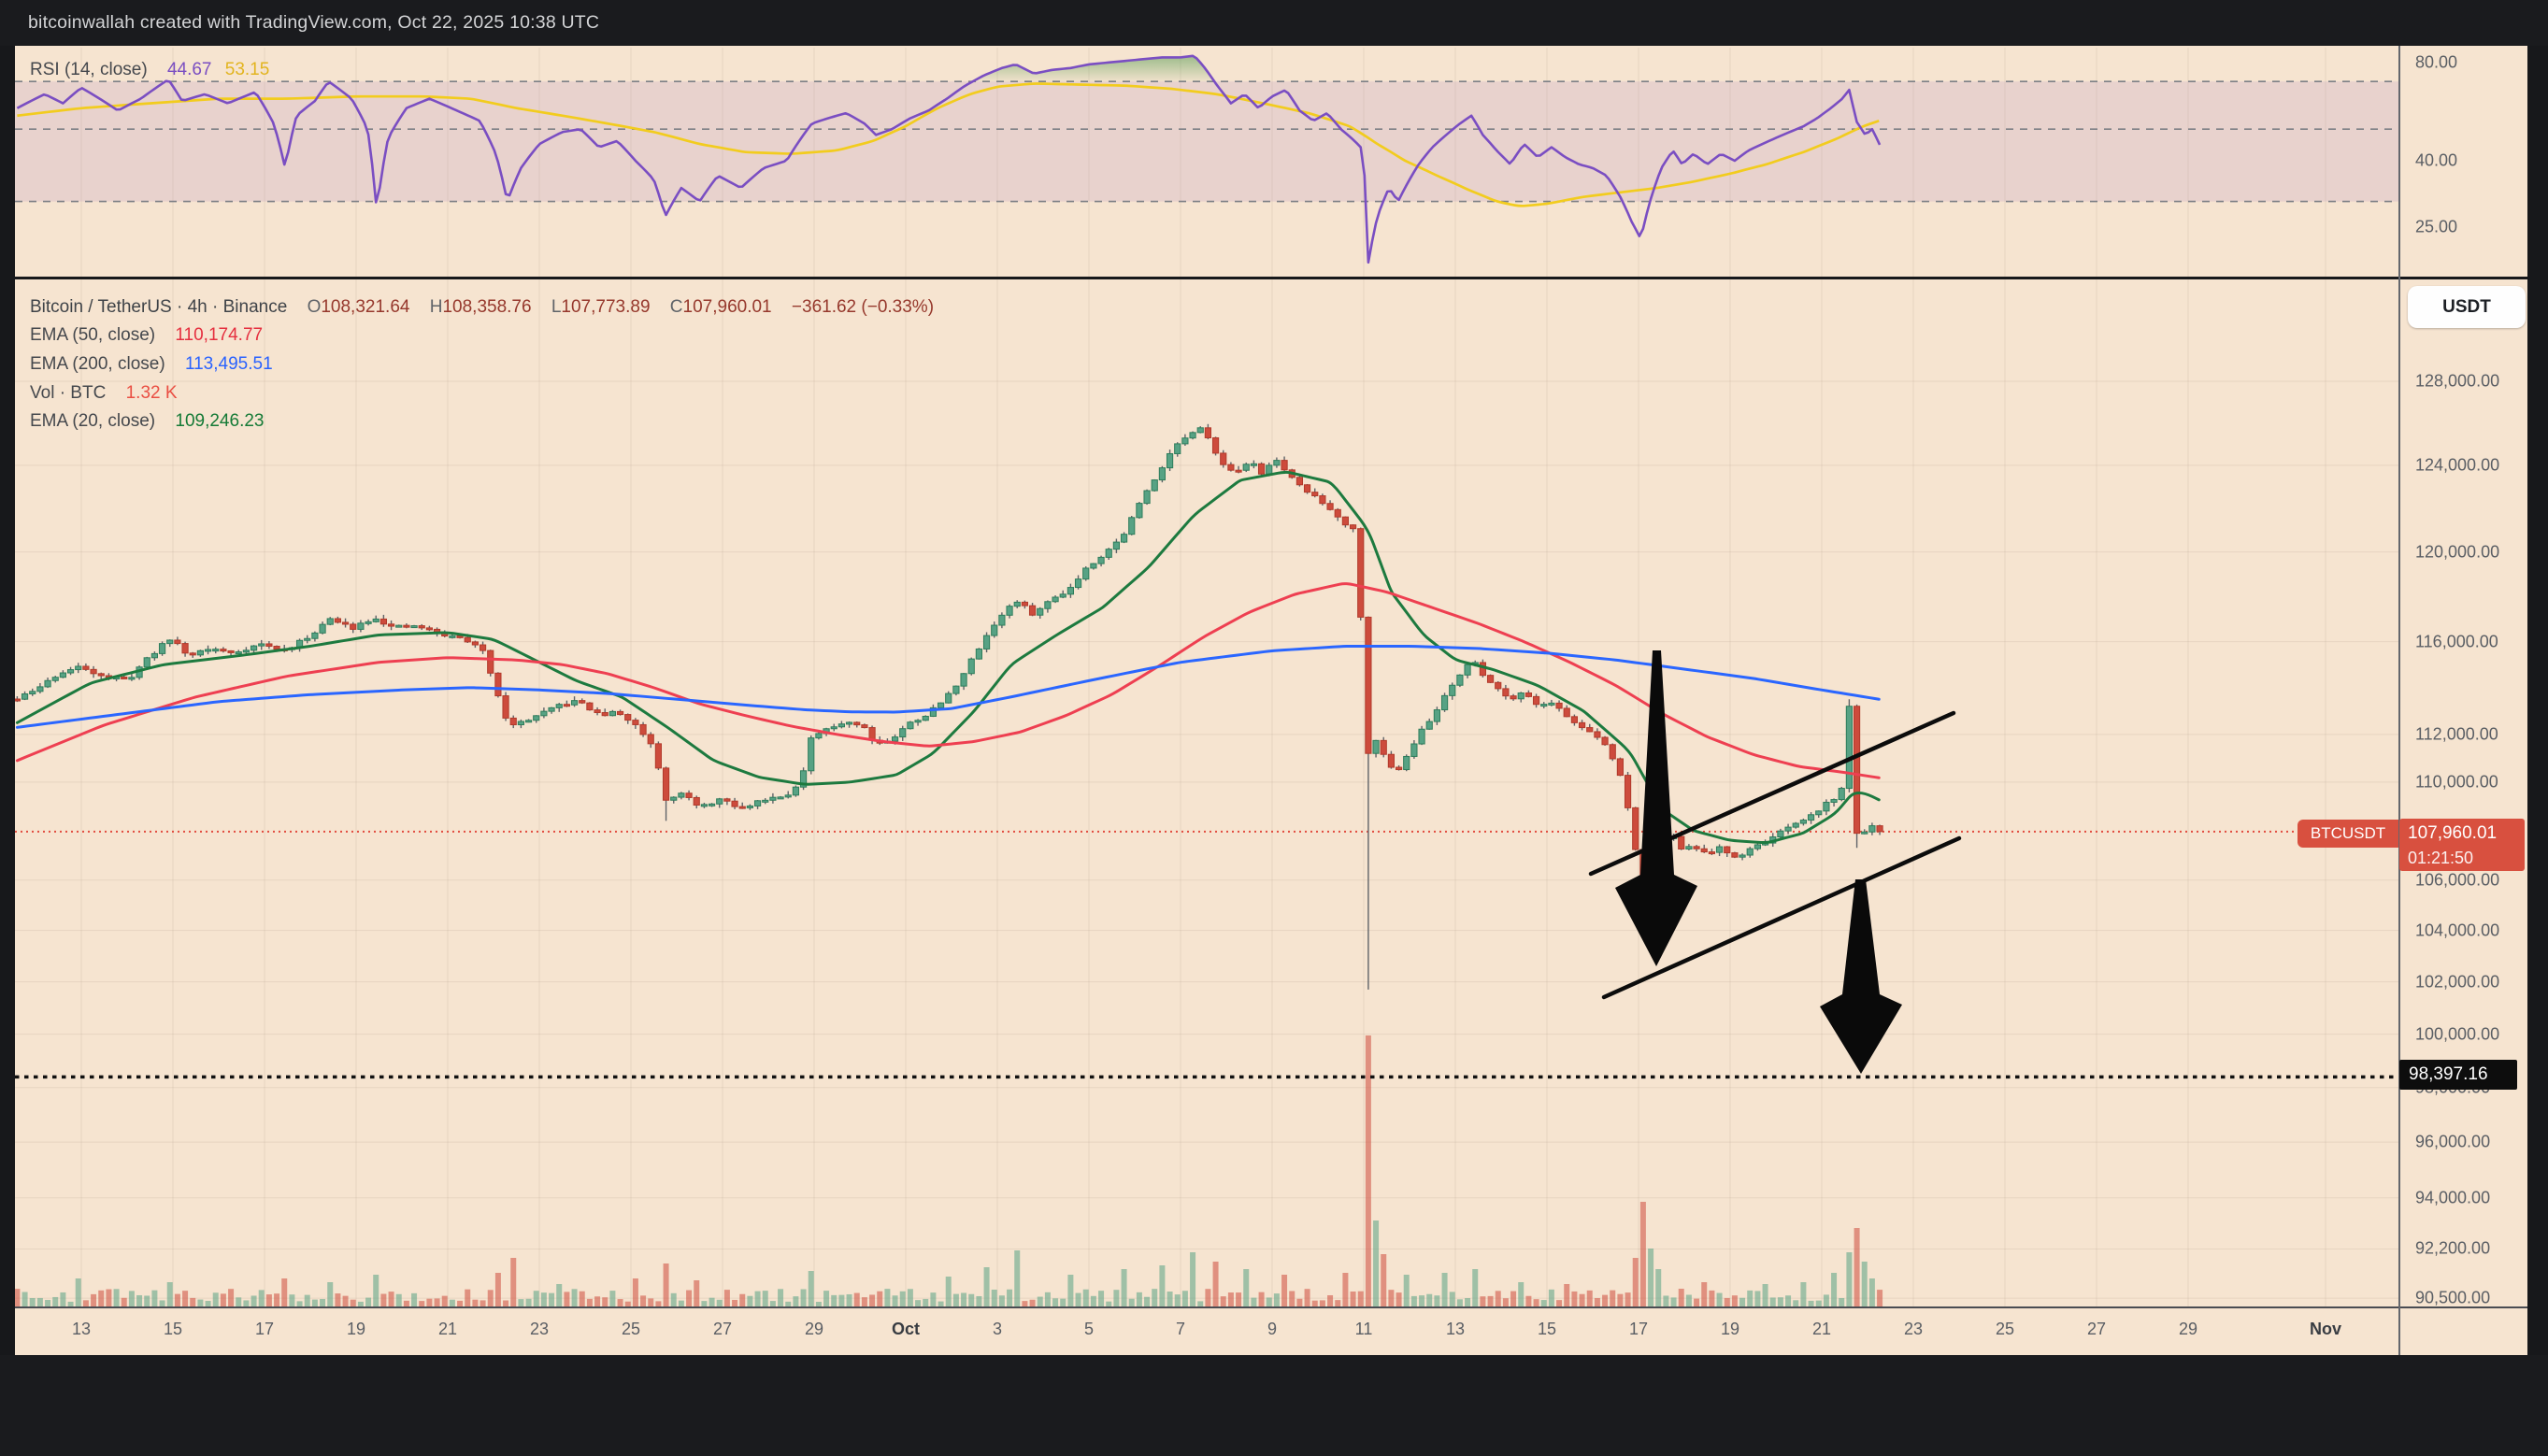 The height and width of the screenshot is (1456, 2548). I want to click on time-axis-label: Oct, so click(906, 1329).